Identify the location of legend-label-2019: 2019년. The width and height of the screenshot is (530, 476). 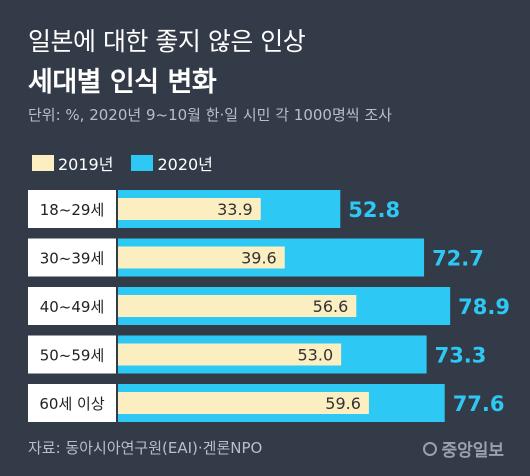
(86, 164).